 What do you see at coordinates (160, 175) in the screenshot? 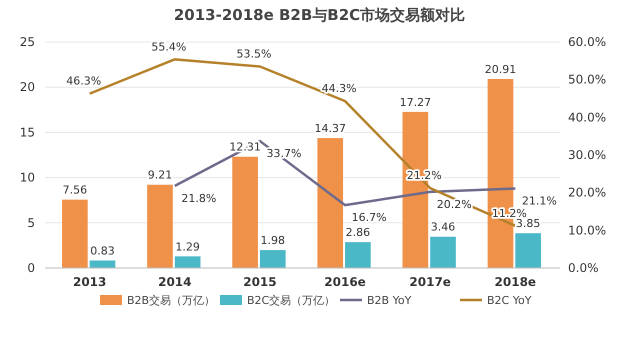
I see `data-label: 9.21` at bounding box center [160, 175].